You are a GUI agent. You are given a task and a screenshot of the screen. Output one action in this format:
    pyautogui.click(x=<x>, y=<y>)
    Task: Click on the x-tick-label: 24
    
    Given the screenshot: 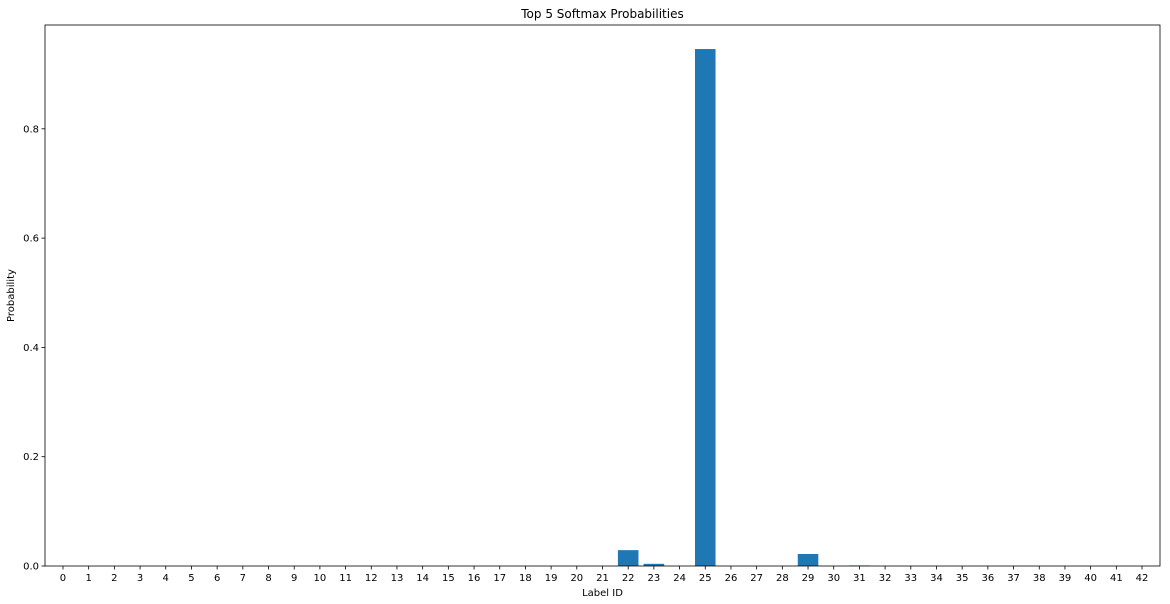 What is the action you would take?
    pyautogui.click(x=679, y=578)
    